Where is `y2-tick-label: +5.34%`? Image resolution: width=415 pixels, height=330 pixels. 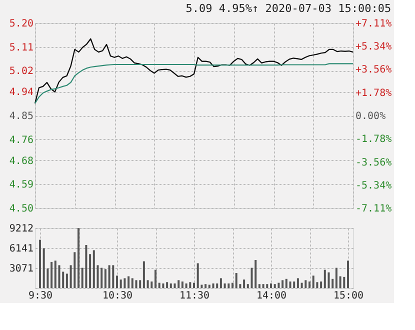 y2-tick-label: +5.34% is located at coordinates (374, 47).